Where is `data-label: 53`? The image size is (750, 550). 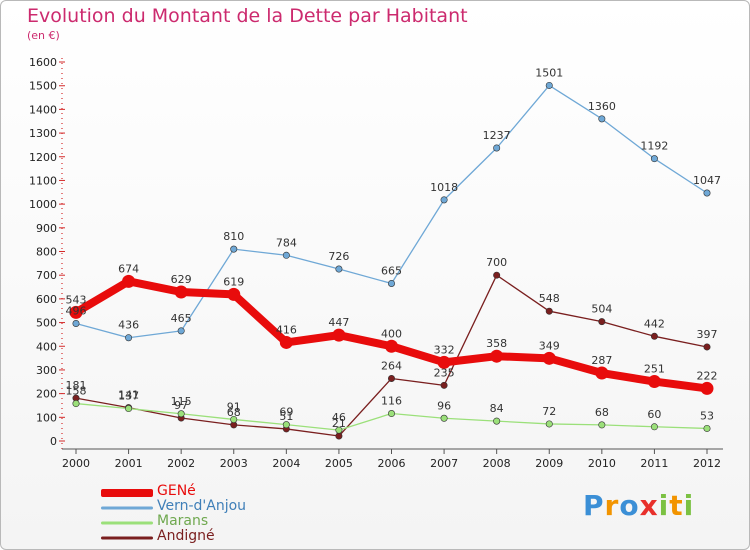
data-label: 53 is located at coordinates (707, 415).